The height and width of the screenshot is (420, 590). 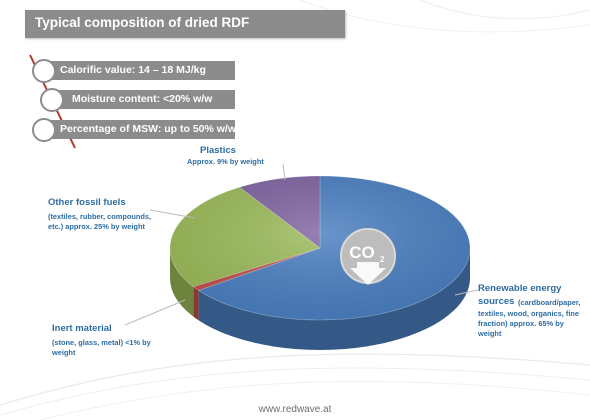 What do you see at coordinates (64, 352) in the screenshot?
I see `label-inert-desc-2: weight` at bounding box center [64, 352].